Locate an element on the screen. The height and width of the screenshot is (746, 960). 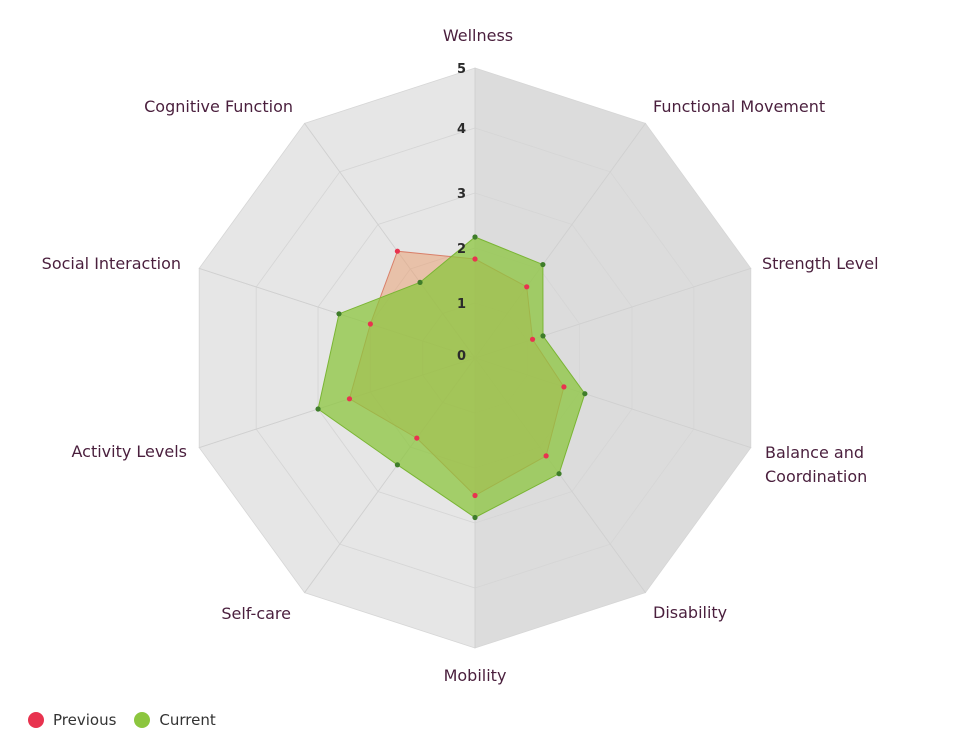
tick-label: 5 is located at coordinates (461, 69).